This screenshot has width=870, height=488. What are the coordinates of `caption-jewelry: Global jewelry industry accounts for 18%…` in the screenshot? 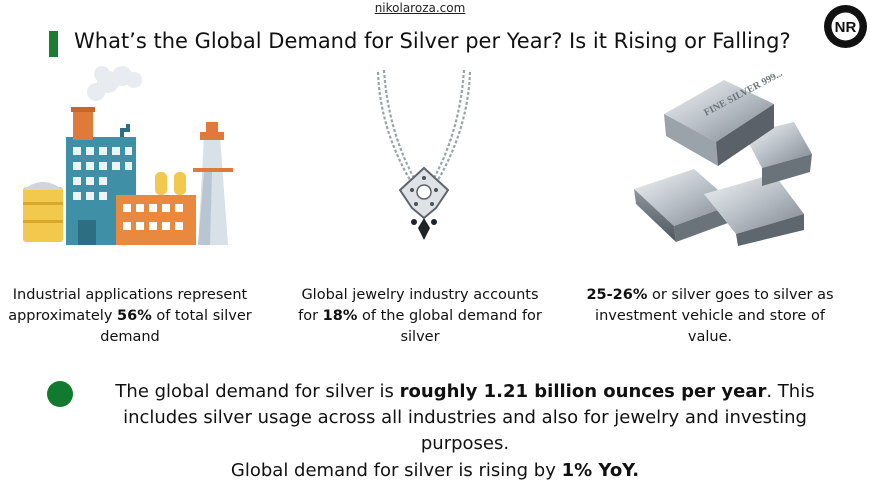 It's located at (420, 316).